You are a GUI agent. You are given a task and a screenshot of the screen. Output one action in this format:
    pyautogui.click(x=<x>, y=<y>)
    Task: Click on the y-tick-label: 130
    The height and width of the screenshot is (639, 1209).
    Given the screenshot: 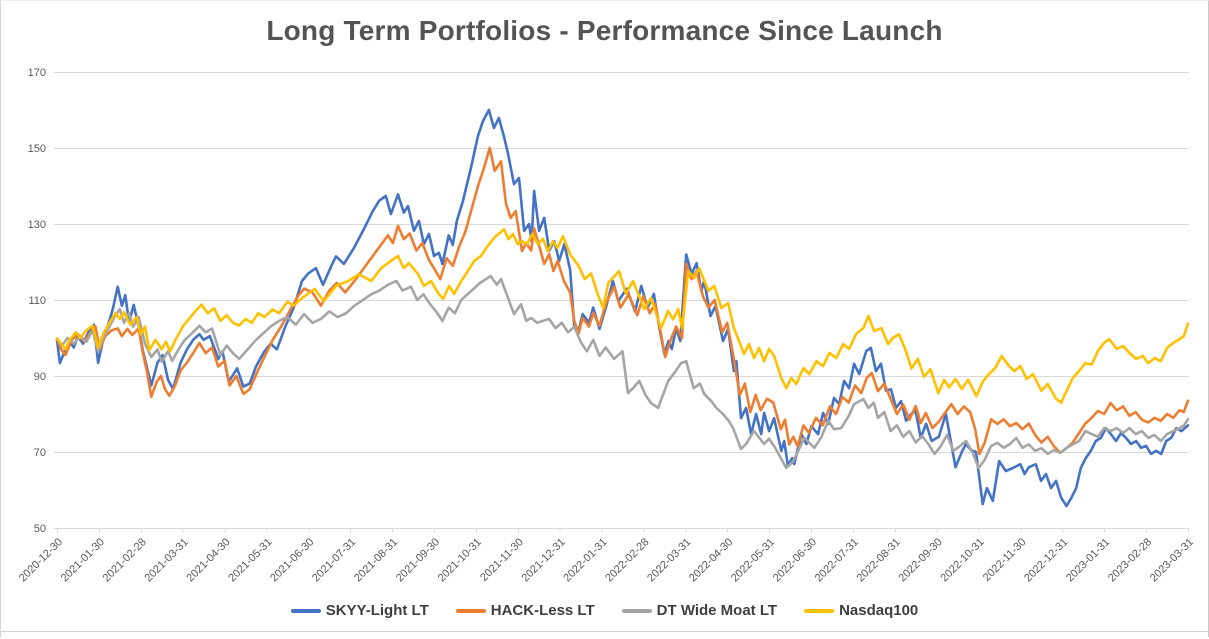 What is the action you would take?
    pyautogui.click(x=37, y=225)
    